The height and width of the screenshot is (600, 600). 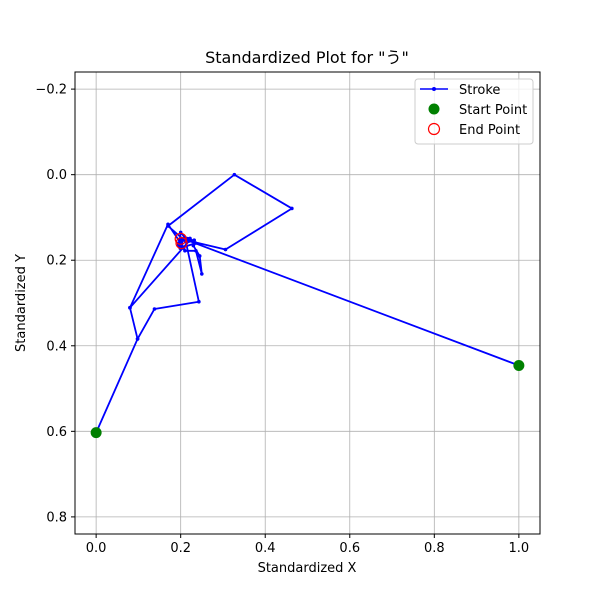 What do you see at coordinates (56, 261) in the screenshot?
I see `y-tick-label: 0.2` at bounding box center [56, 261].